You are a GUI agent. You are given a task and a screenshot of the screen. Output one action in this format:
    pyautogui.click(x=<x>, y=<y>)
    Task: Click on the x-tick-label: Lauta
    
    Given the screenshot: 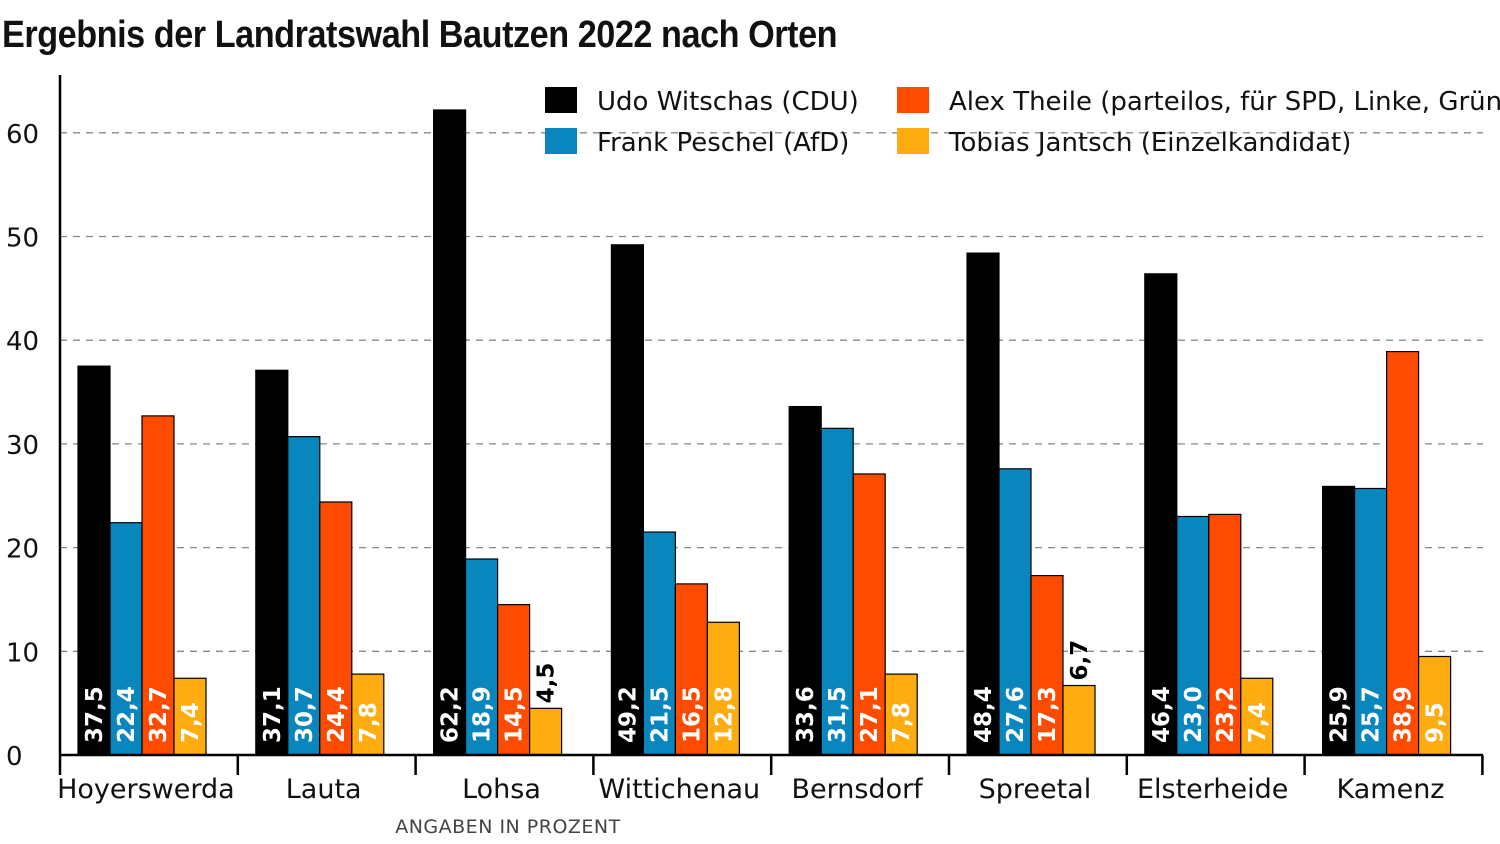 What is the action you would take?
    pyautogui.click(x=324, y=789)
    